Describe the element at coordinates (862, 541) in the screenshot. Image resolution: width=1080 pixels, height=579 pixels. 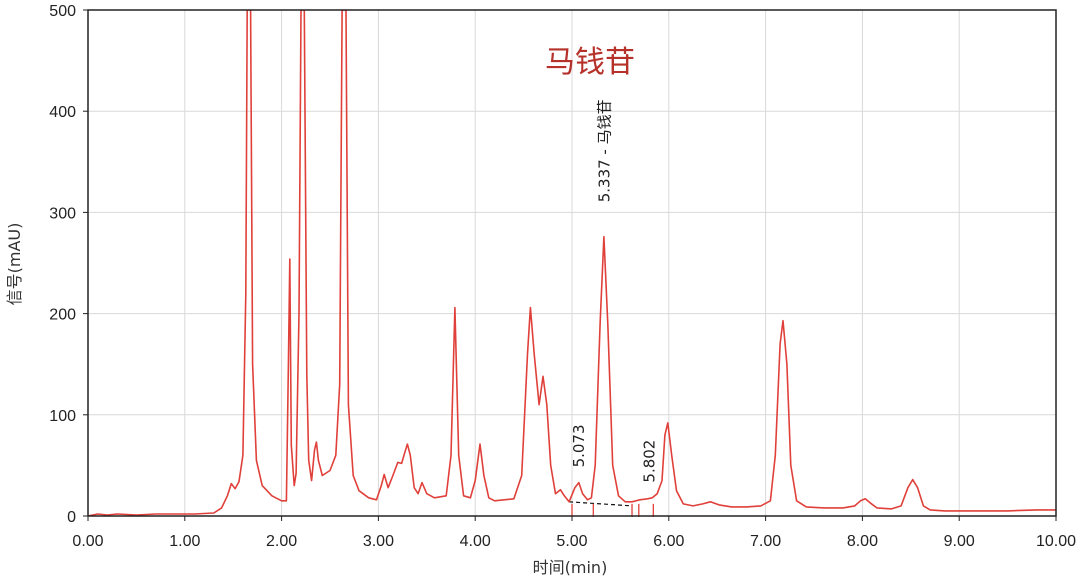
I see `x-tick-label: 8.00` at that location.